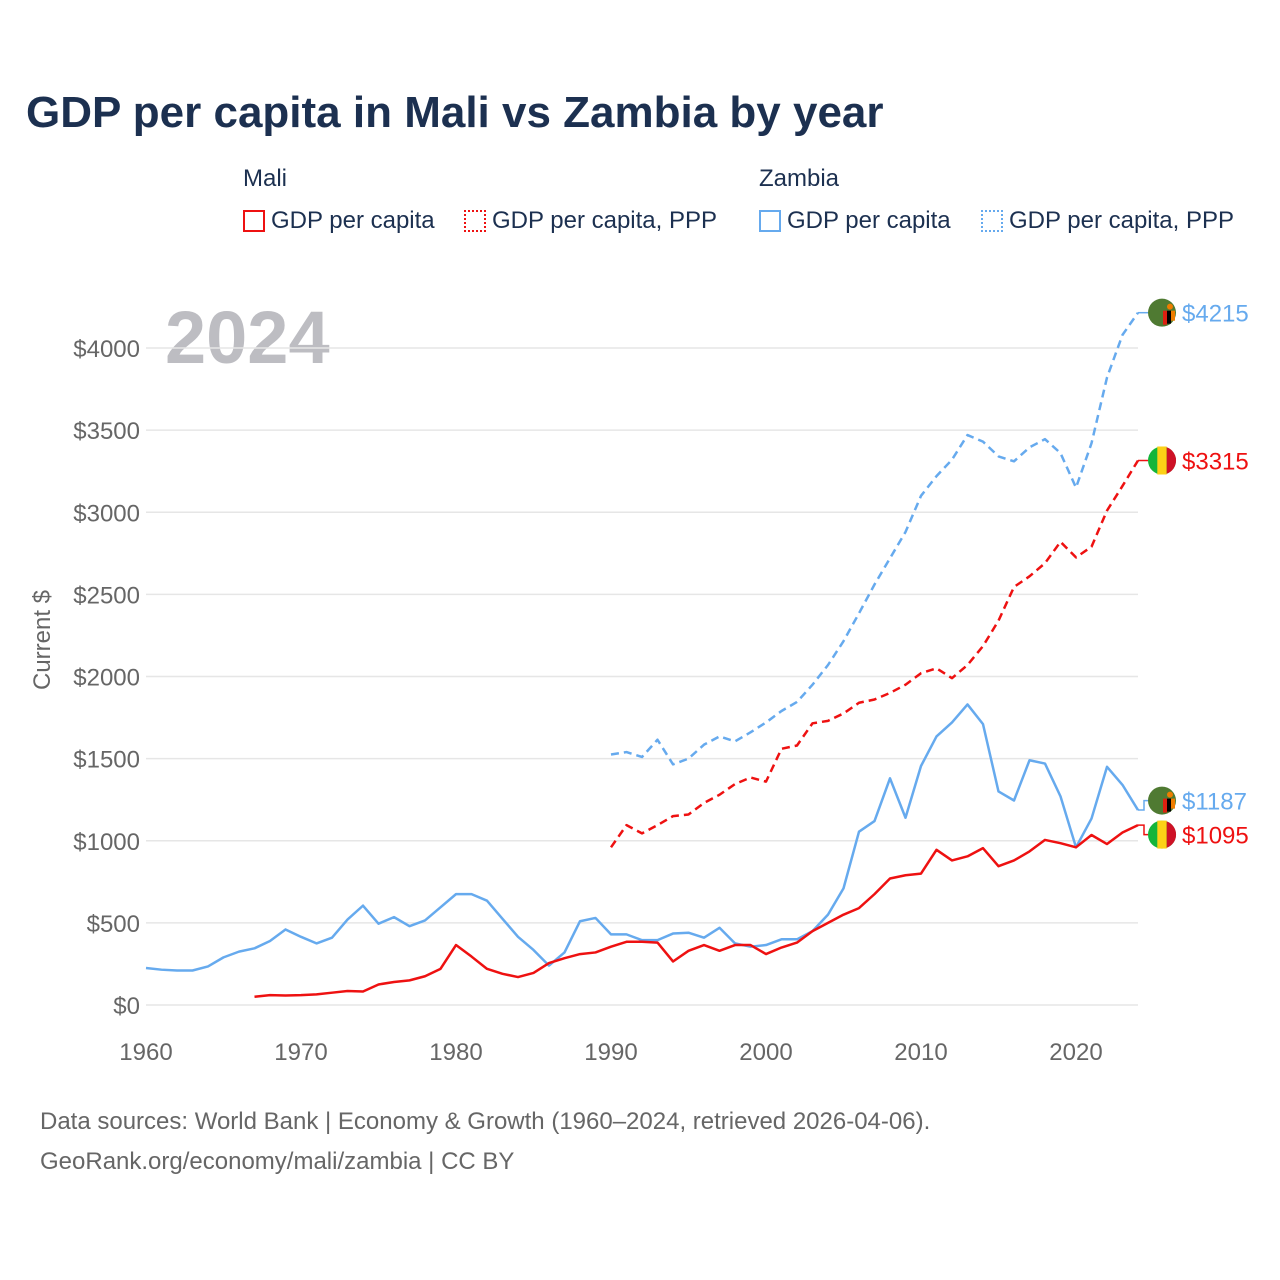  What do you see at coordinates (106, 760) in the screenshot?
I see `y-tick-label: $1500` at bounding box center [106, 760].